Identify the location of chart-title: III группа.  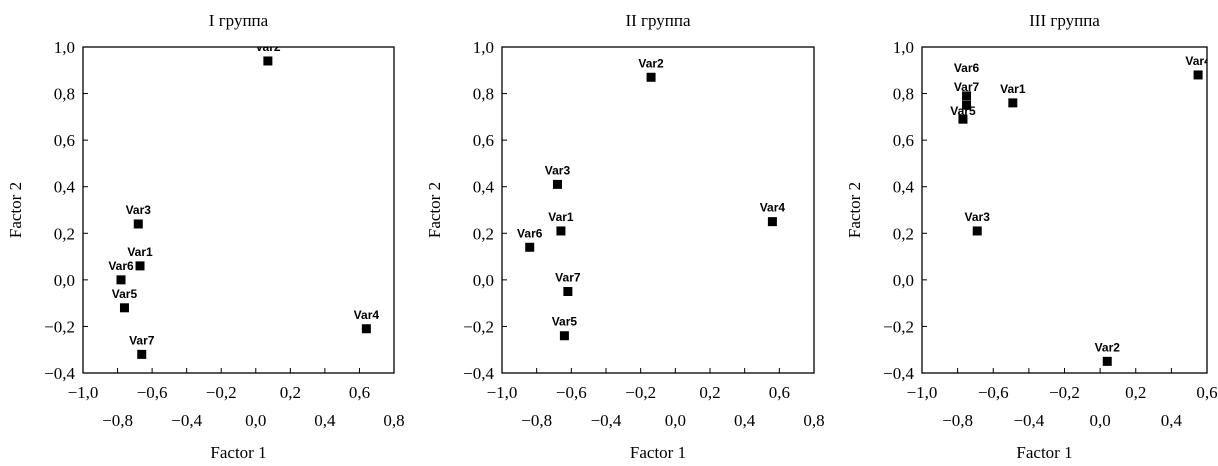
(1064, 20).